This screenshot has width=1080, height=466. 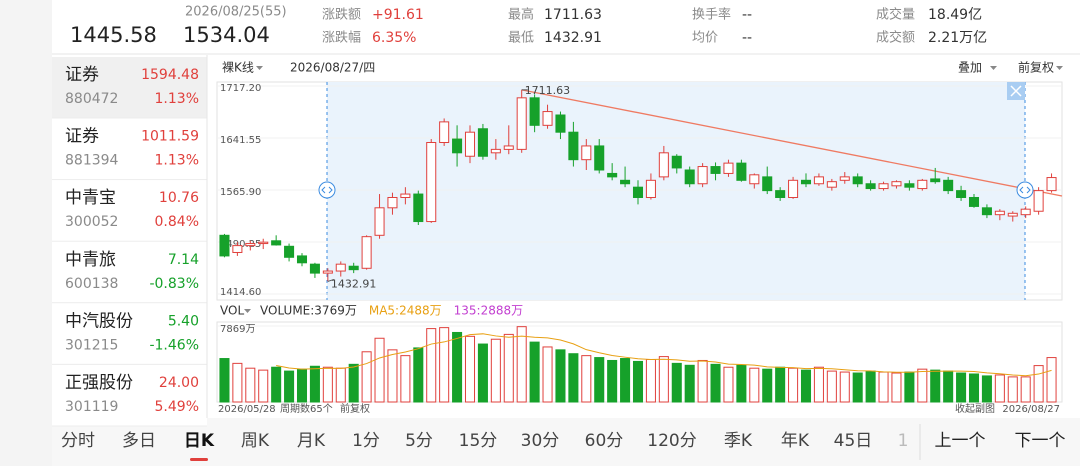 What do you see at coordinates (1040, 441) in the screenshot?
I see `next-button: 下一个` at bounding box center [1040, 441].